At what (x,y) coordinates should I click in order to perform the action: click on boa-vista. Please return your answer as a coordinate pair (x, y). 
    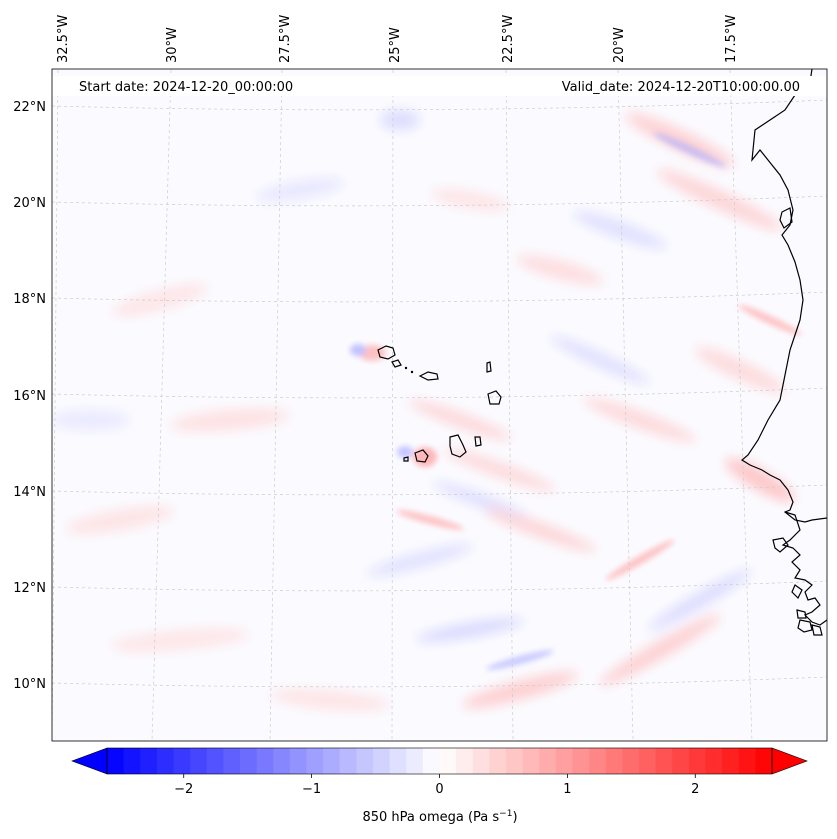
    Looking at the image, I should click on (494, 397).